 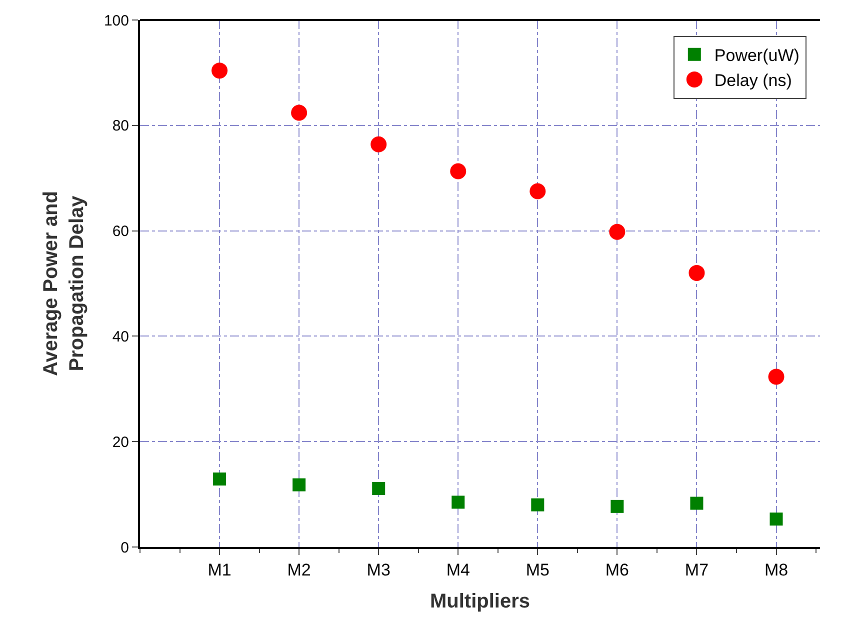 I want to click on x-axis-title: Multipliers, so click(x=480, y=601).